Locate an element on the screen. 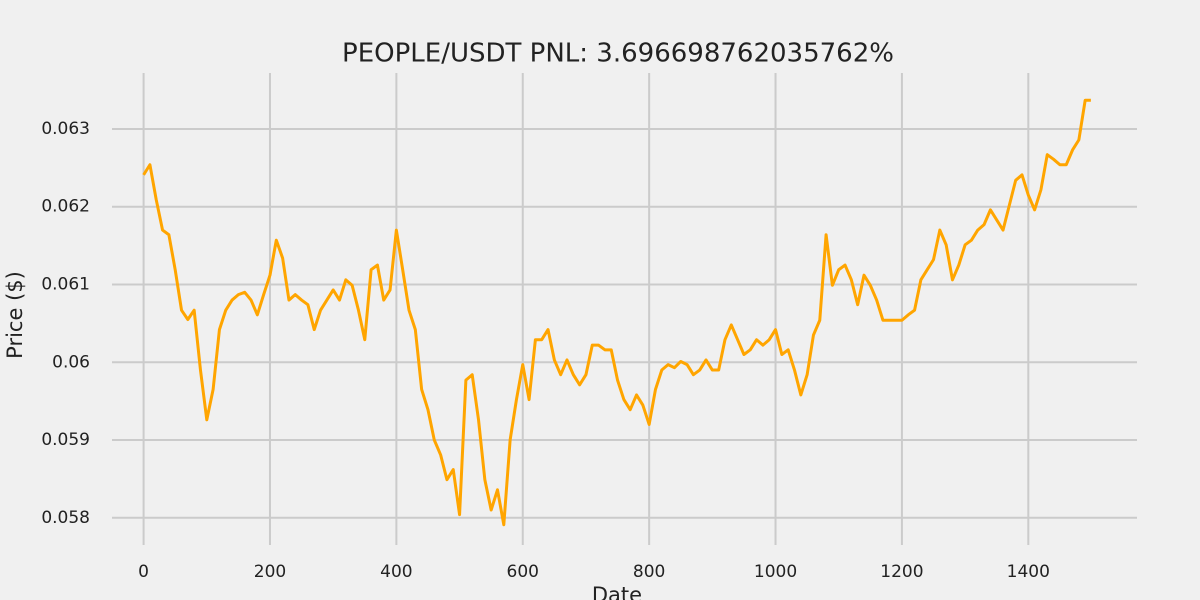 The image size is (1200, 600). x-axis-label: Date is located at coordinates (617, 591).